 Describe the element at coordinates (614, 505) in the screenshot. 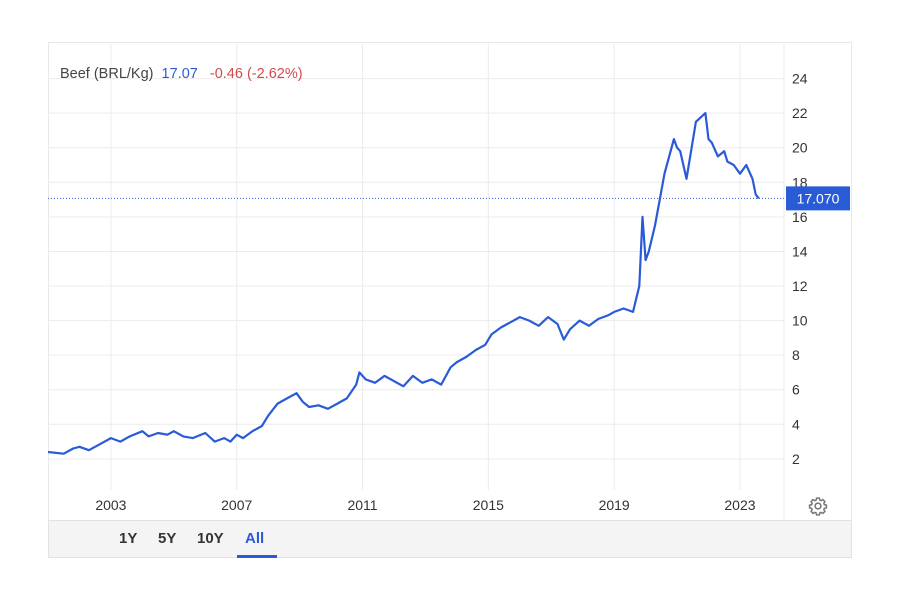

I see `x-tick-label: 2019` at that location.